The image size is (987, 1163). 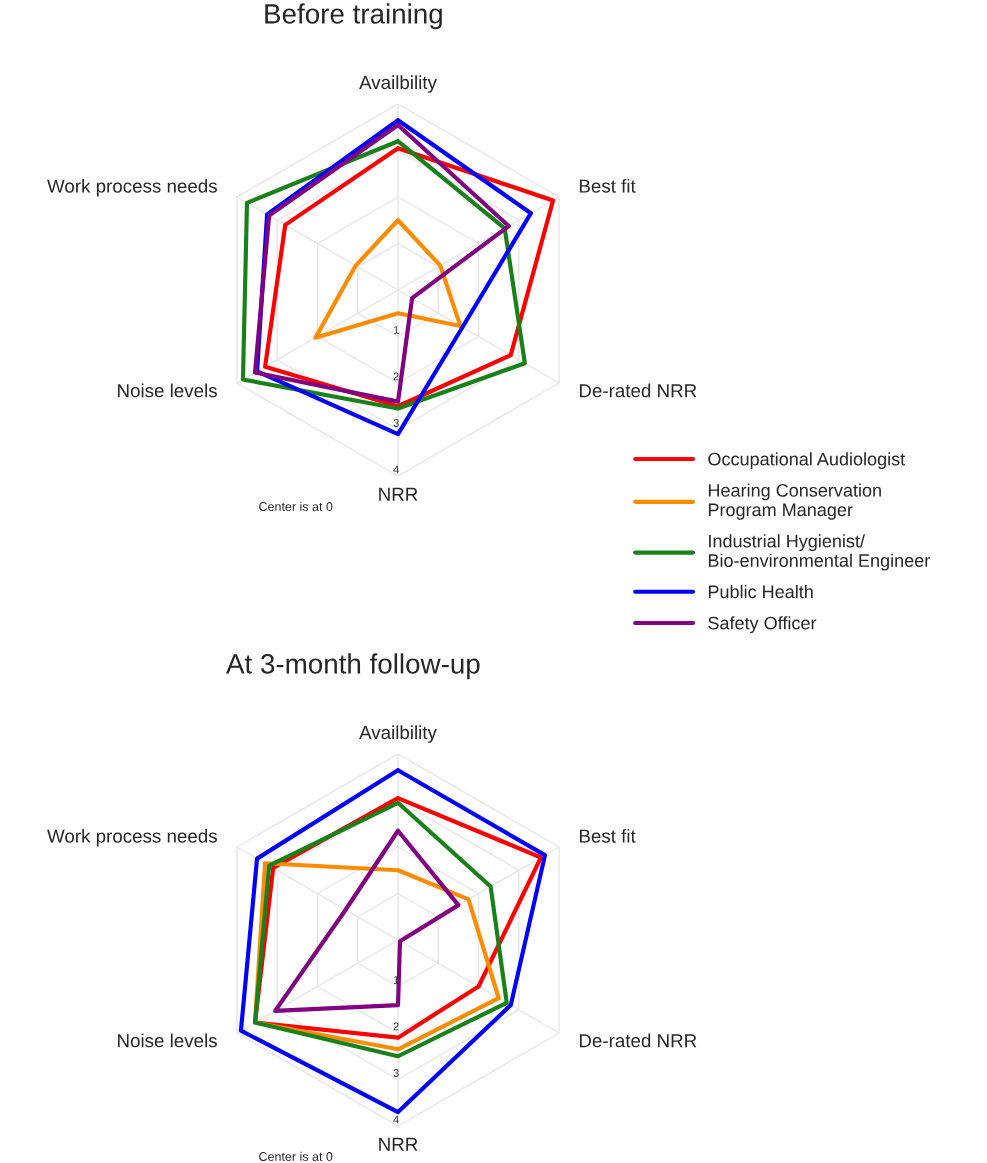 I want to click on chart-title: Before training, so click(x=353, y=16).